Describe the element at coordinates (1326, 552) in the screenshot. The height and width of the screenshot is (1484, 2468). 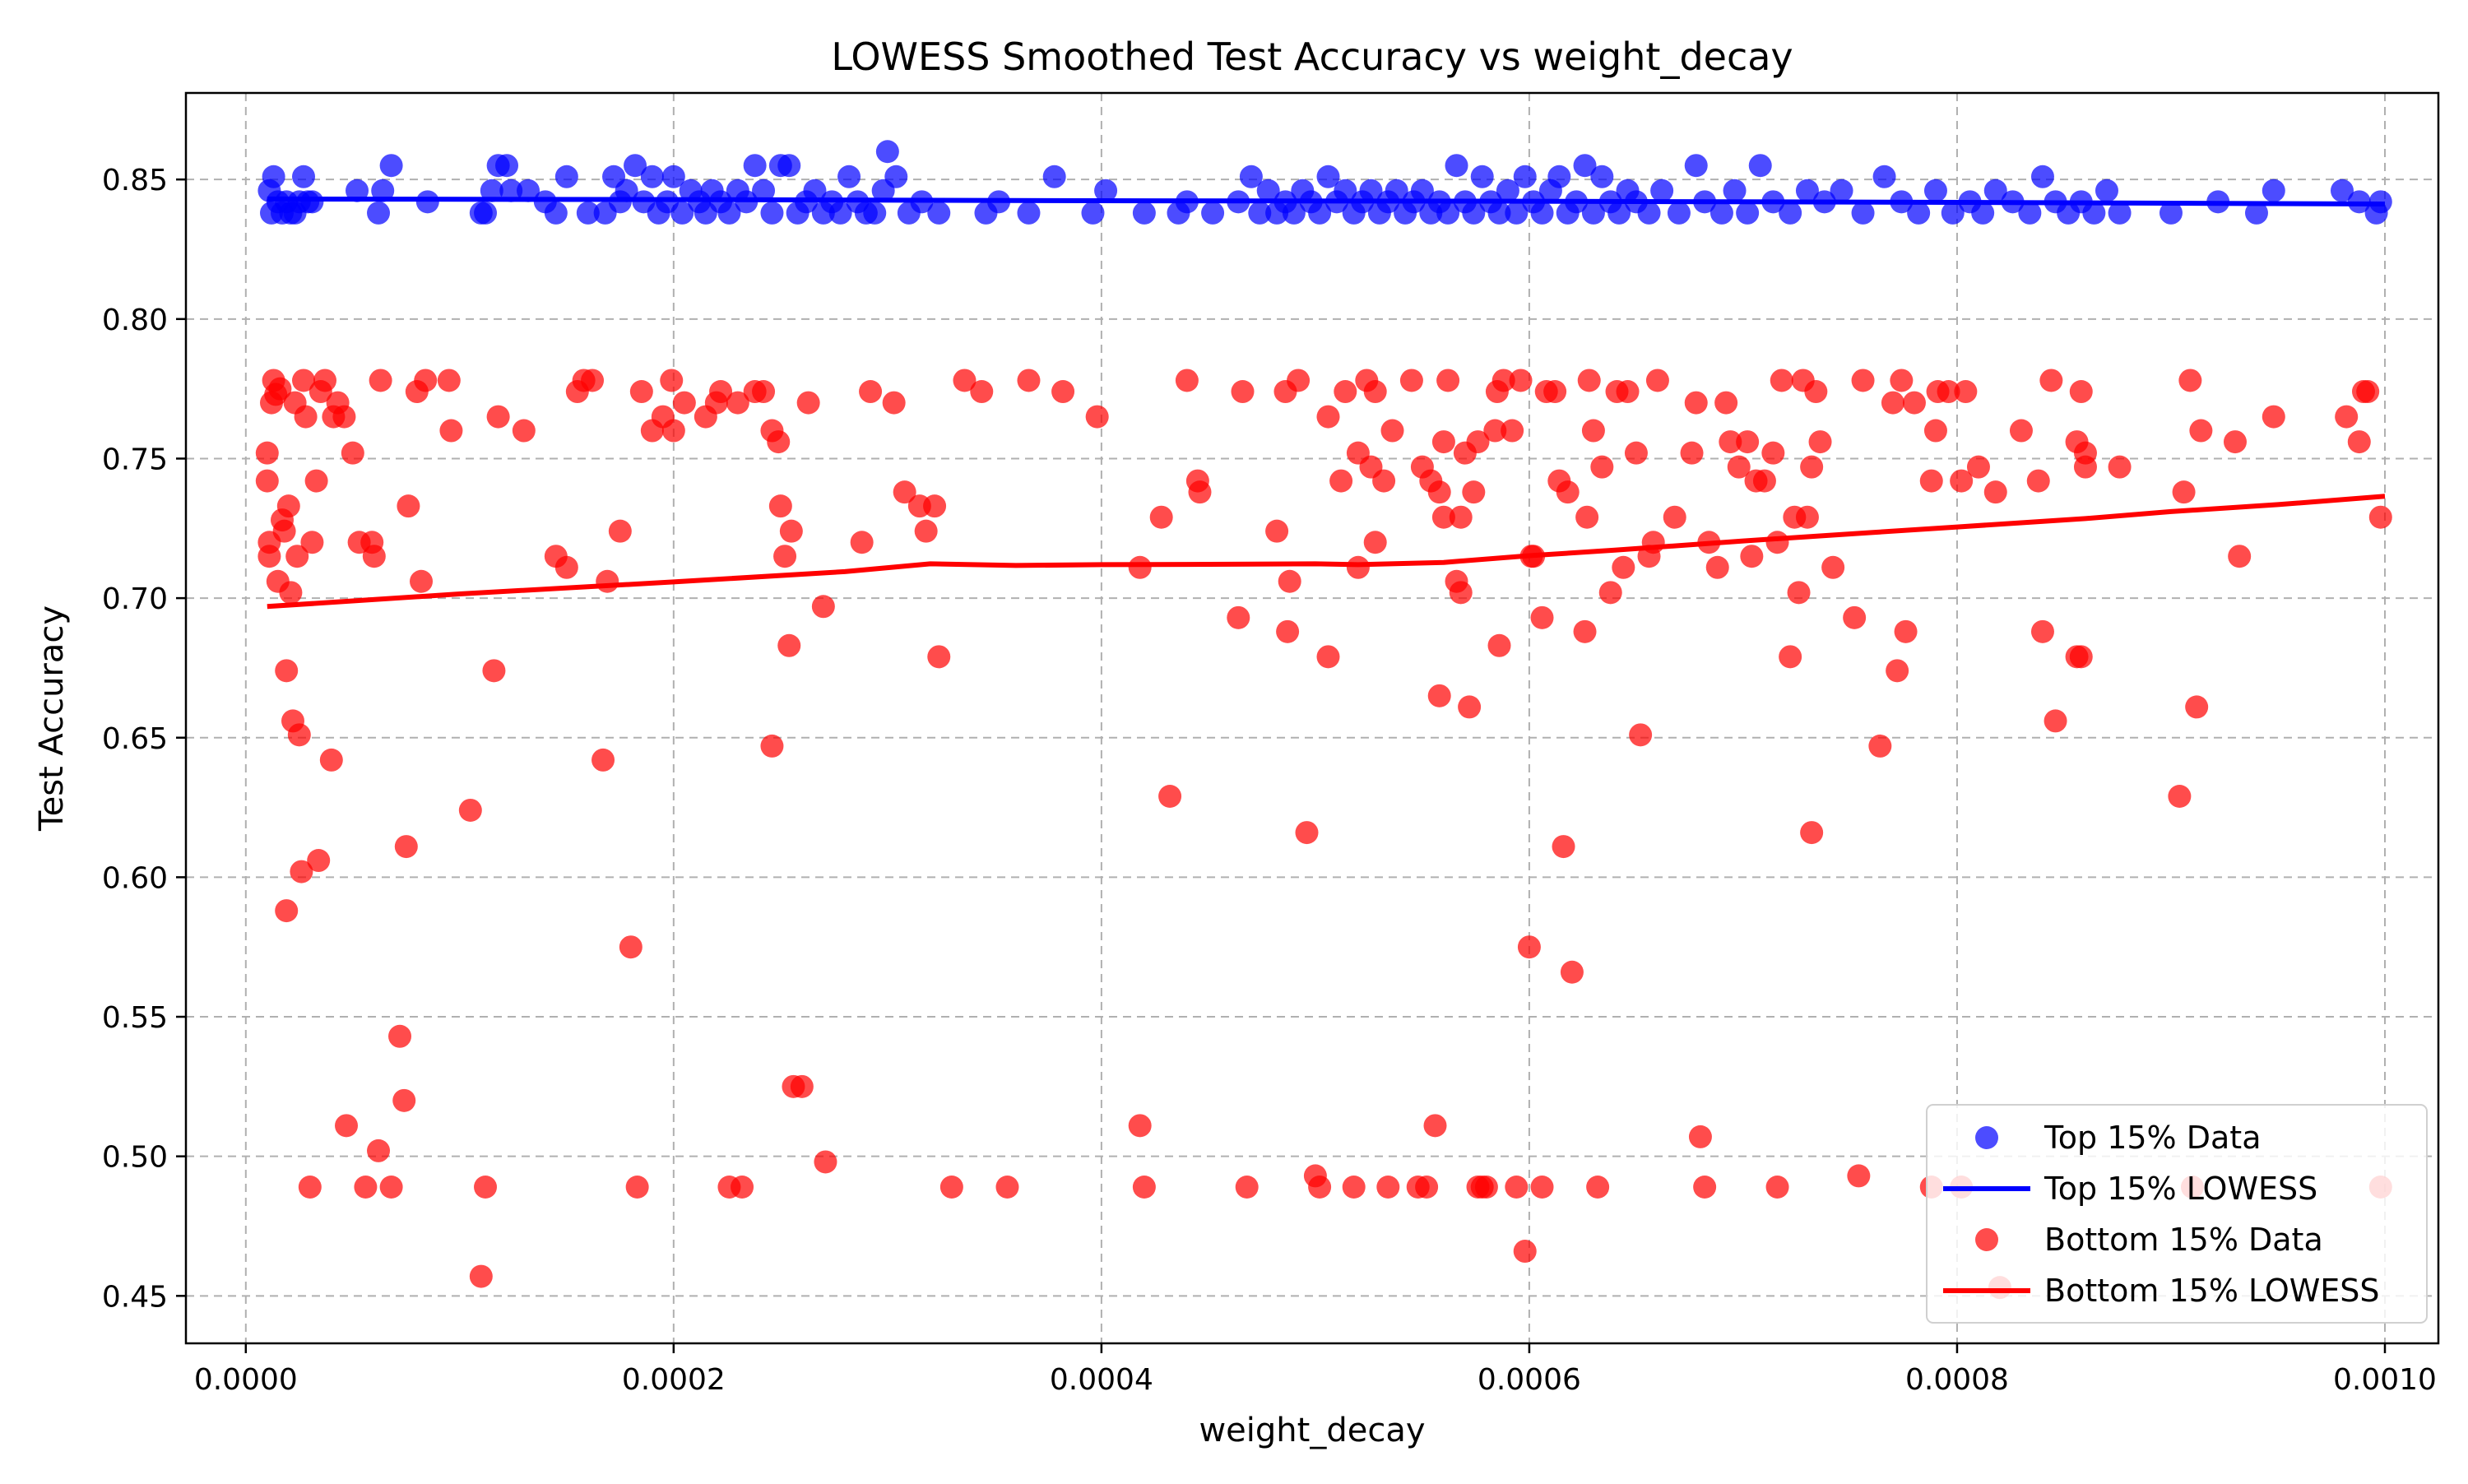
I see `bottom-15-lowess-line` at that location.